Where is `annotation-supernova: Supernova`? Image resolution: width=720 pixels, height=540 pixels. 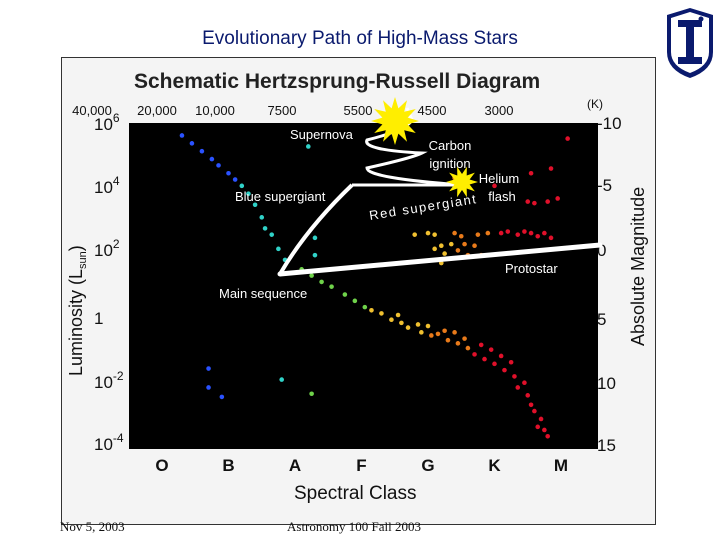 annotation-supernova: Supernova is located at coordinates (322, 134).